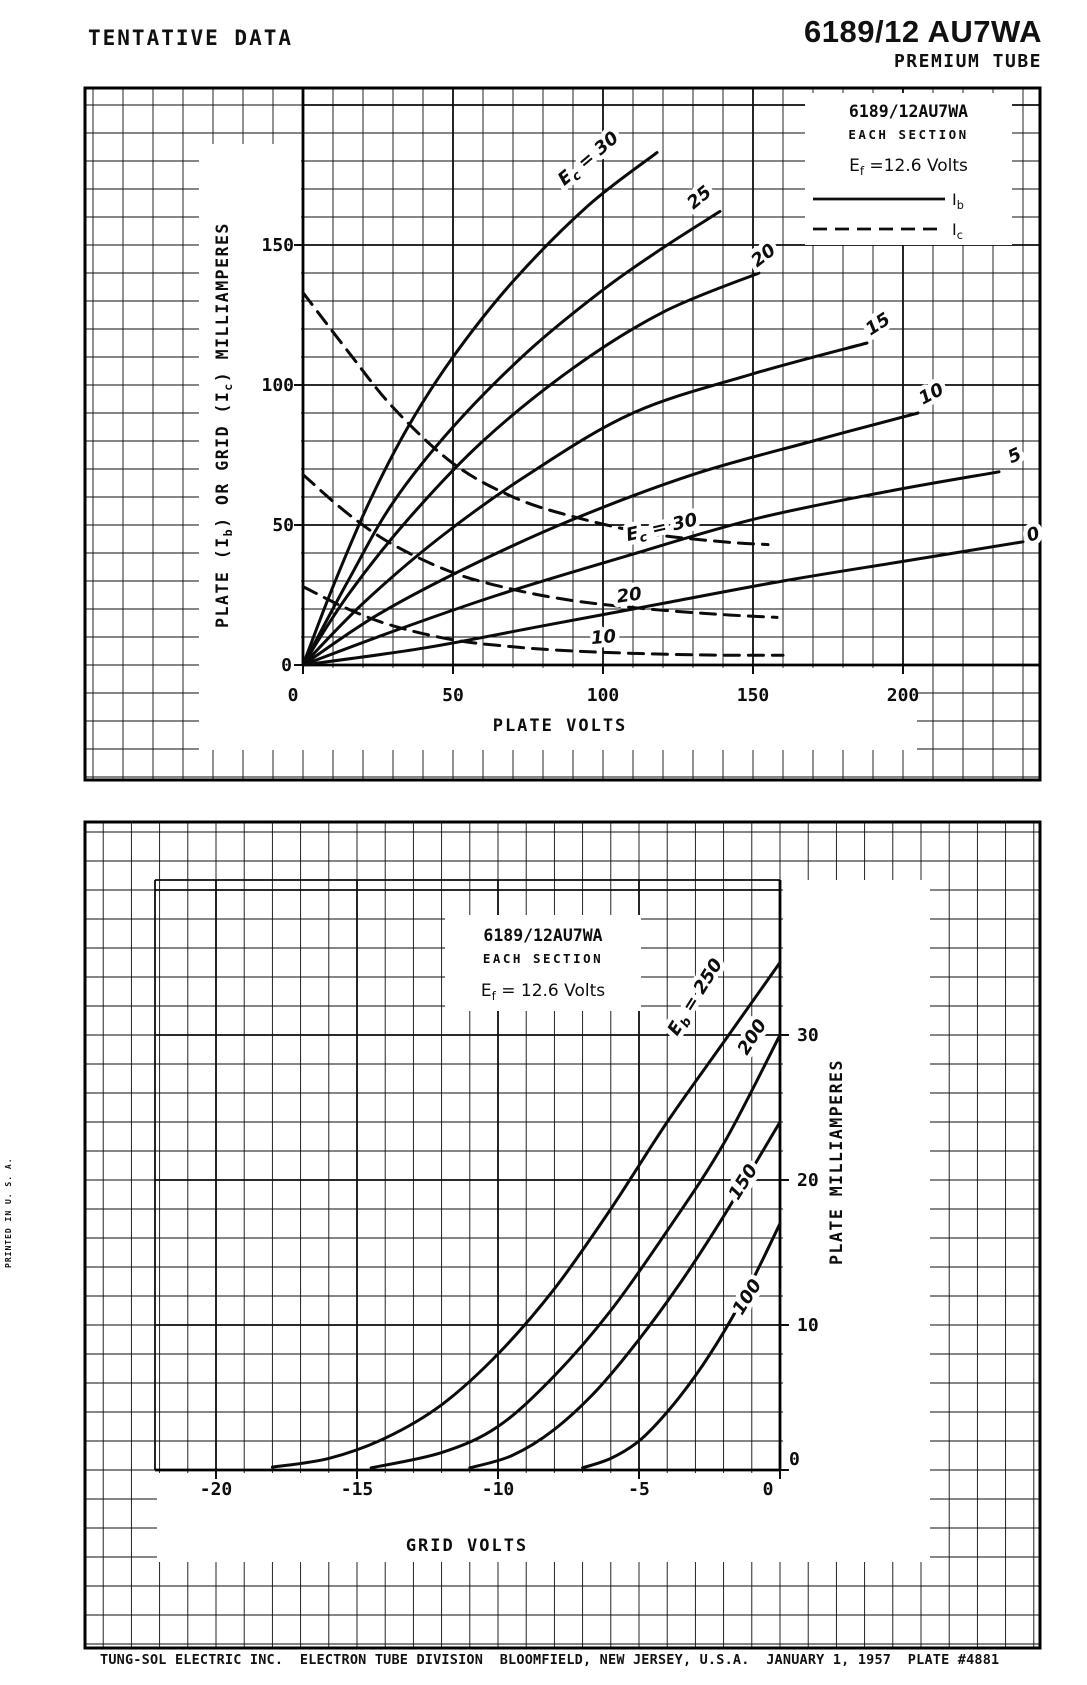 Image resolution: width=1087 pixels, height=1685 pixels. What do you see at coordinates (958, 201) in the screenshot?
I see `svg-text: Ib` at bounding box center [958, 201].